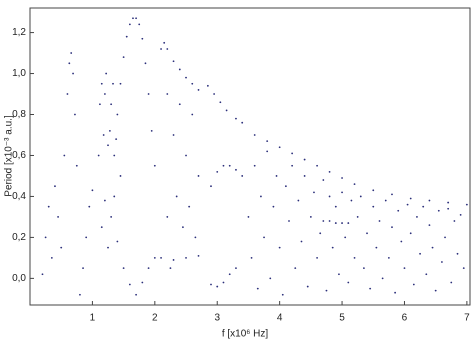 The width and height of the screenshot is (474, 343). Describe the element at coordinates (19, 73) in the screenshot. I see `y-tick-label: 1,0` at that location.